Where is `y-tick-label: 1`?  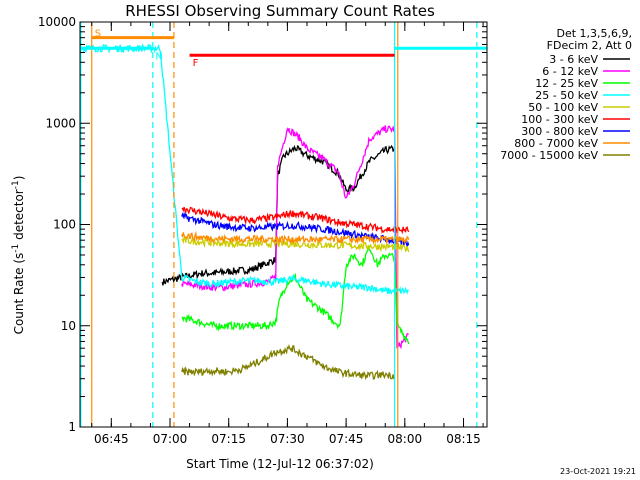
y-tick-label: 1 is located at coordinates (72, 427).